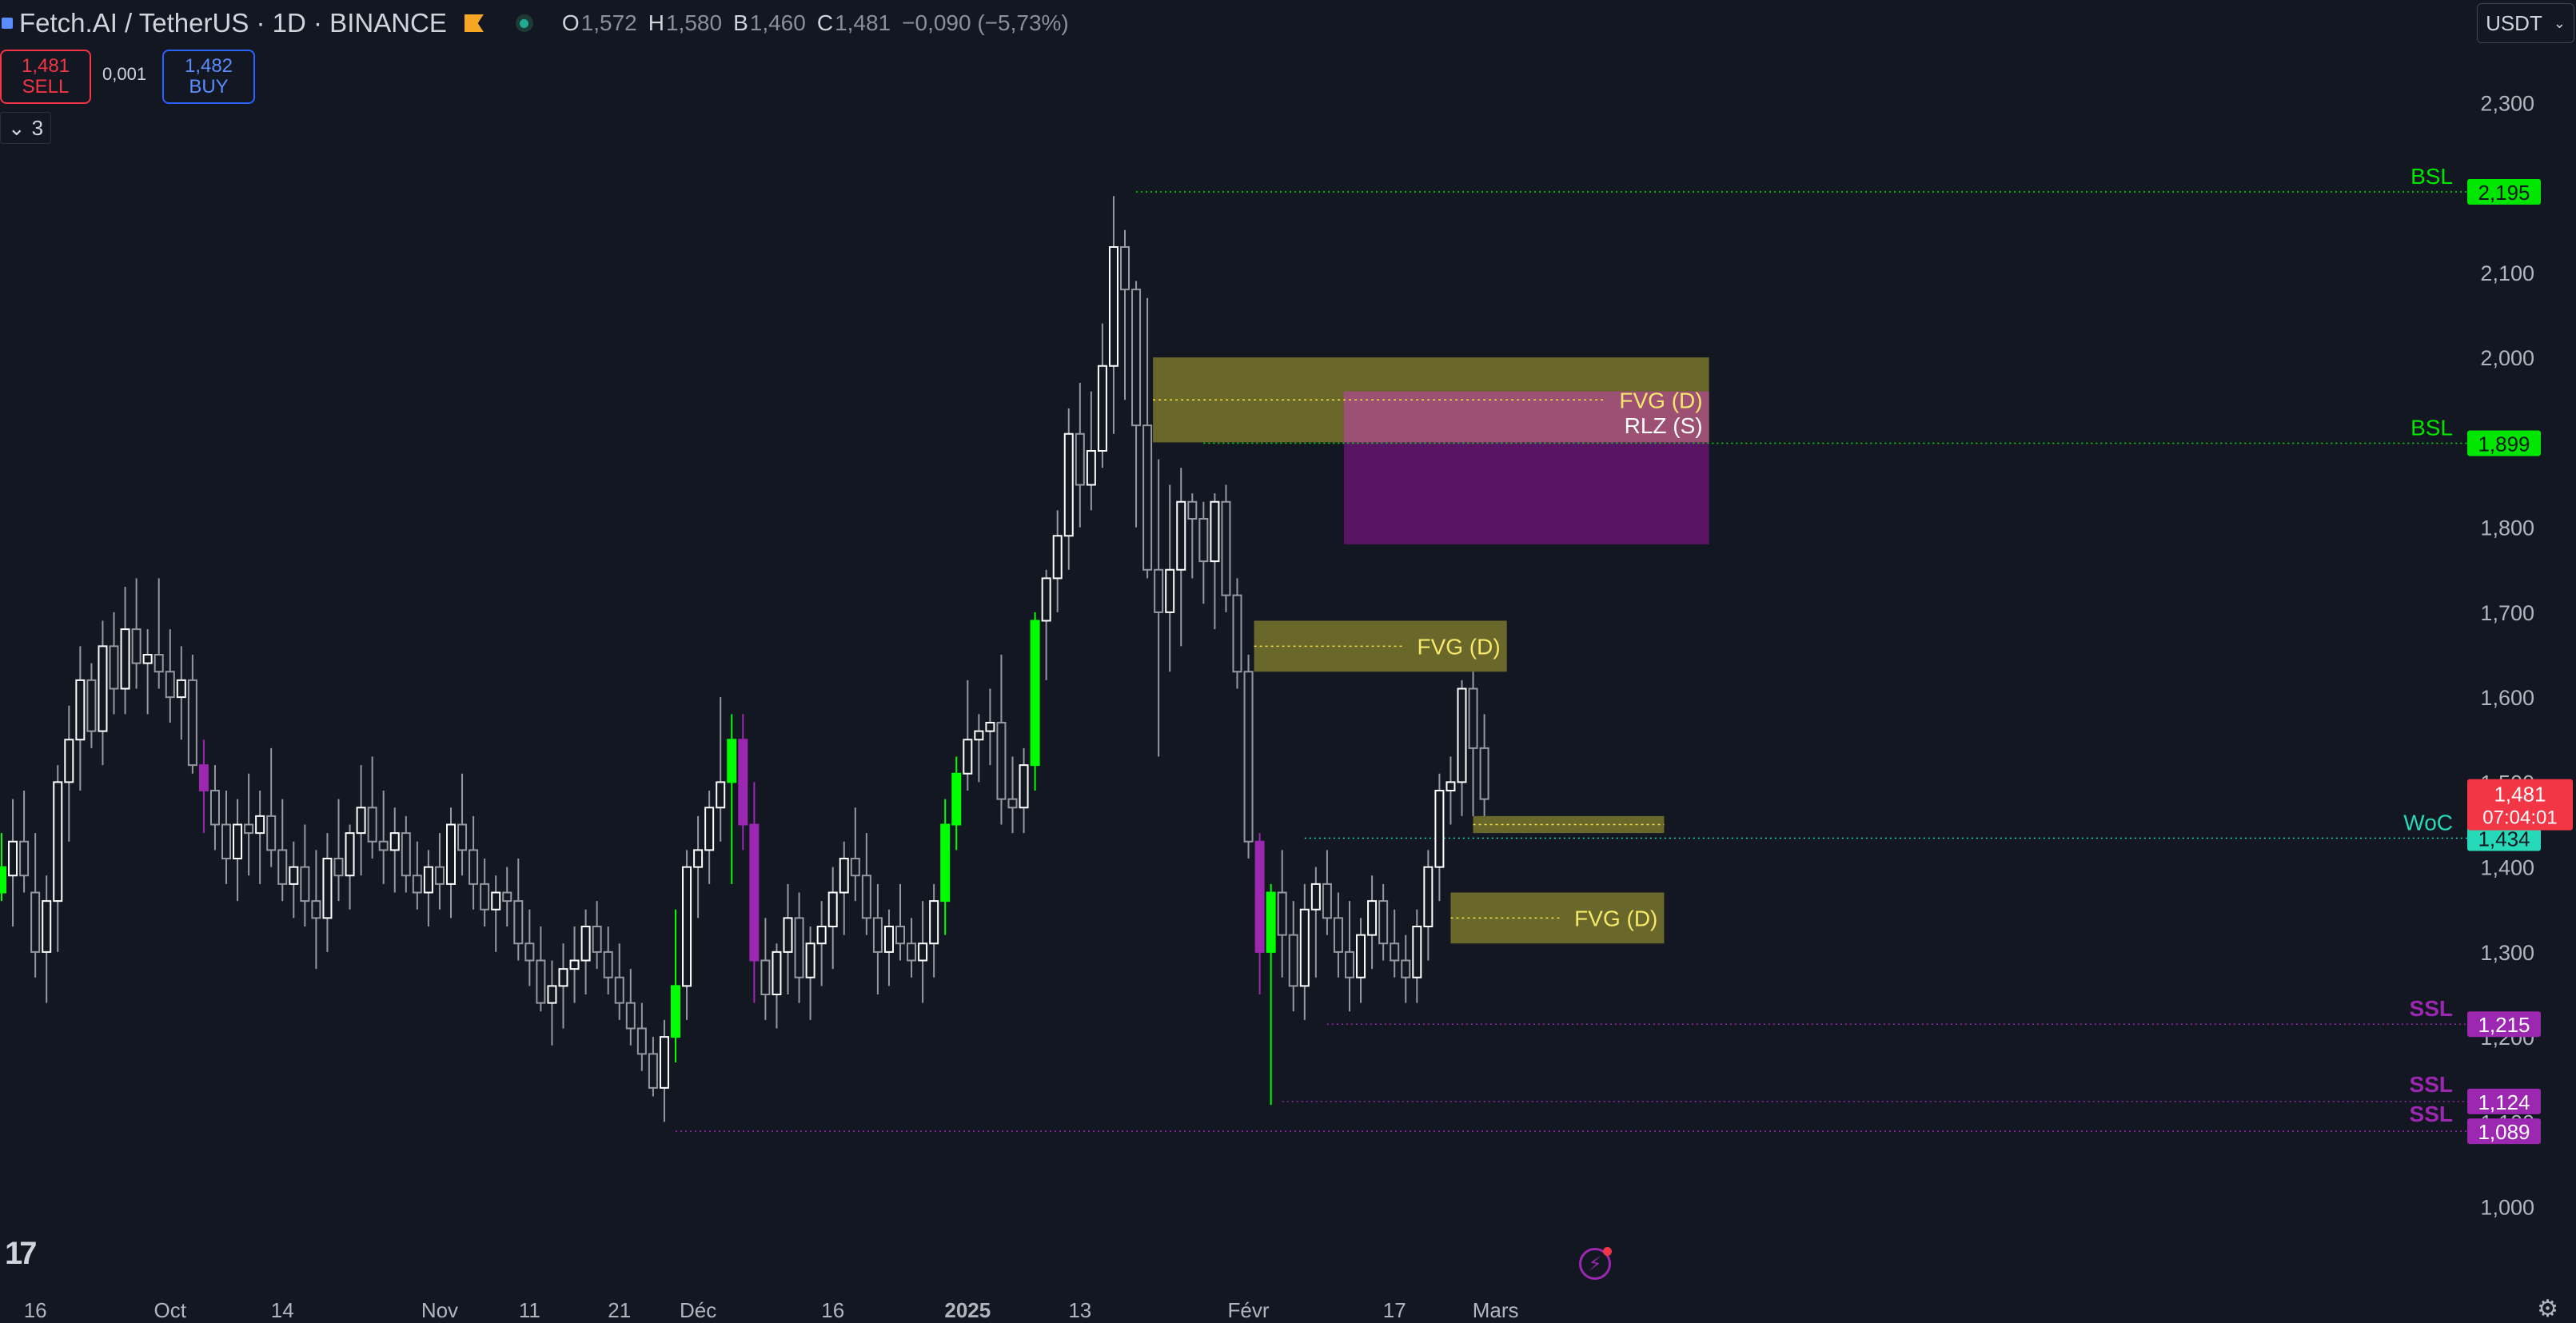  What do you see at coordinates (1595, 1263) in the screenshot?
I see `bolt-icon: ⚡` at bounding box center [1595, 1263].